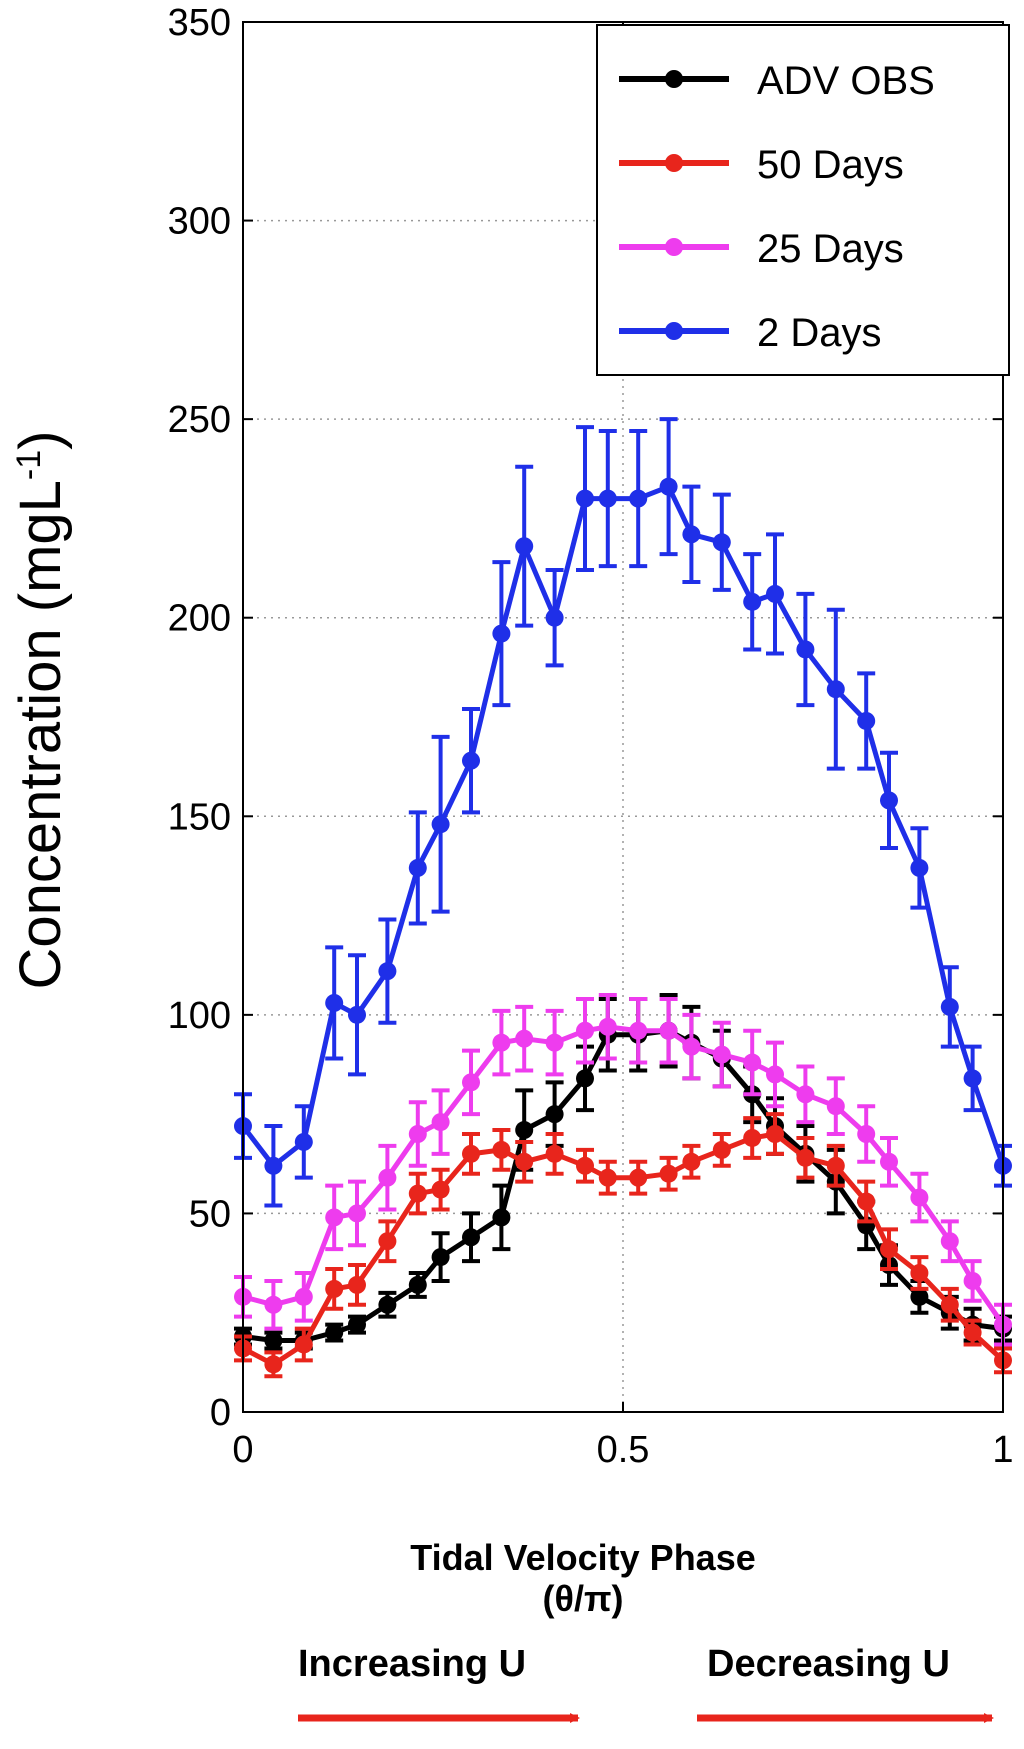 The width and height of the screenshot is (1024, 1749). Describe the element at coordinates (199, 222) in the screenshot. I see `y-tick-label: 300` at that location.